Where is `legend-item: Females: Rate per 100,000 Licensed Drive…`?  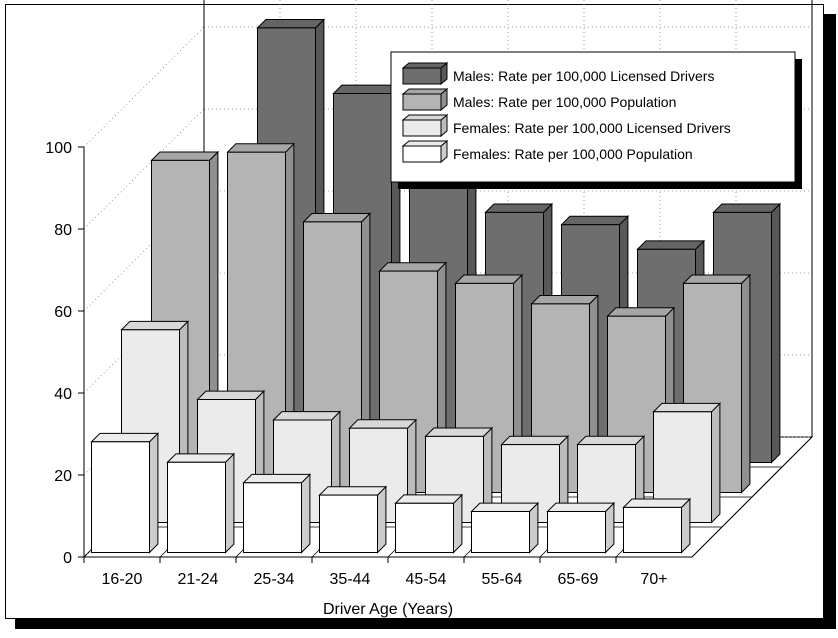 legend-item: Females: Rate per 100,000 Licensed Drive… is located at coordinates (566, 125).